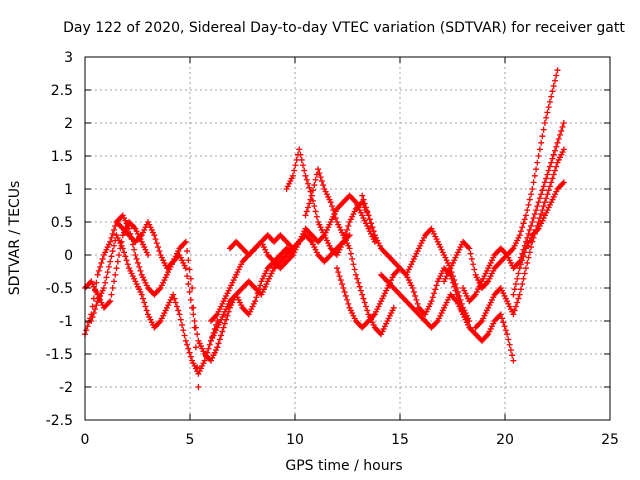 Image resolution: width=640 pixels, height=480 pixels. What do you see at coordinates (610, 440) in the screenshot?
I see `x-tick-label: 25` at bounding box center [610, 440].